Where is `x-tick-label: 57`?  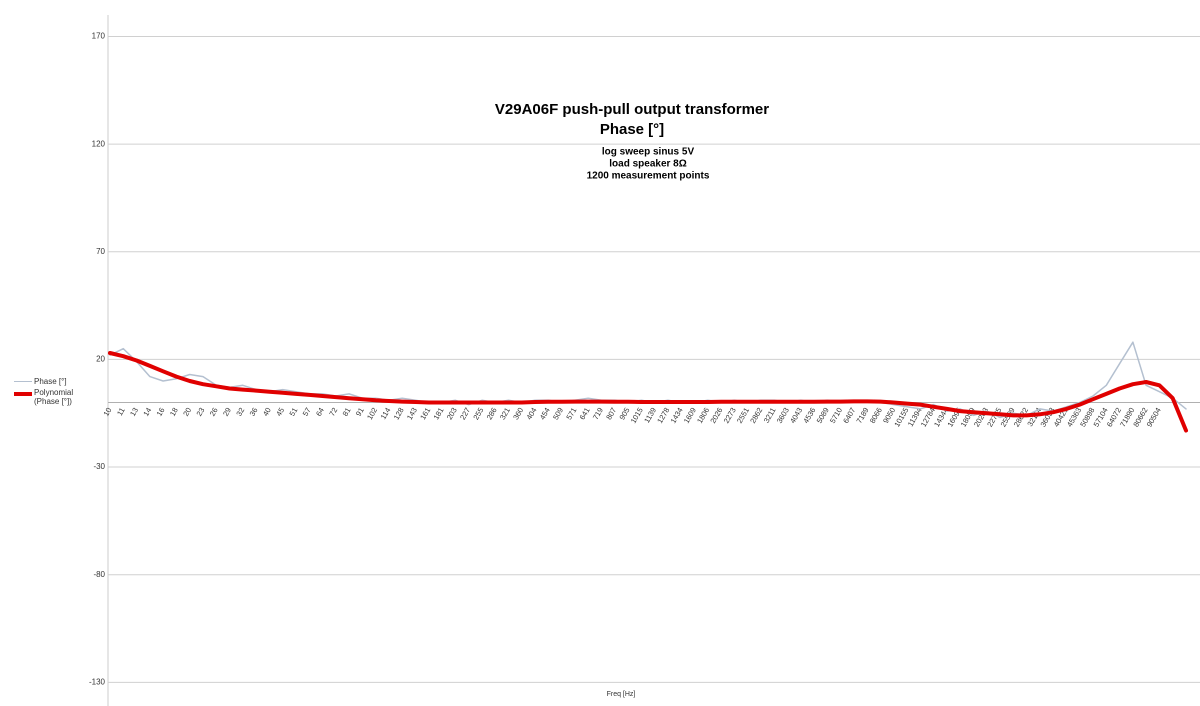 x-tick-label: 57 is located at coordinates (307, 412).